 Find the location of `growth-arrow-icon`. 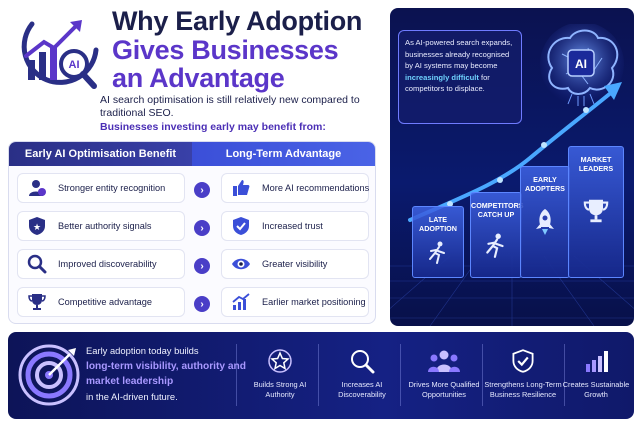

growth-arrow-icon is located at coordinates (515, 152).